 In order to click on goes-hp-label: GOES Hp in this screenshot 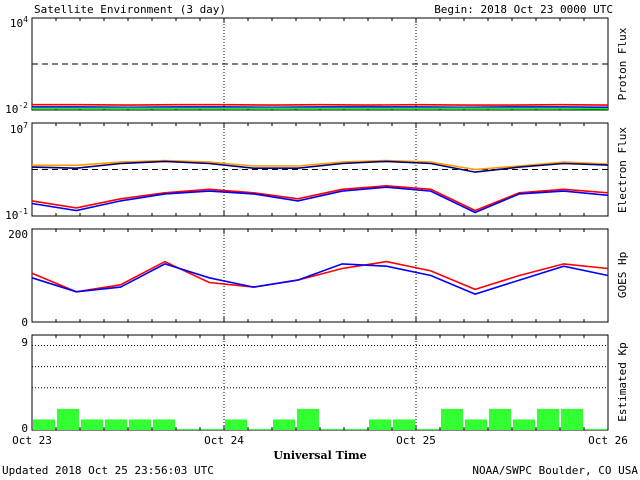, I will do `click(622, 275)`.